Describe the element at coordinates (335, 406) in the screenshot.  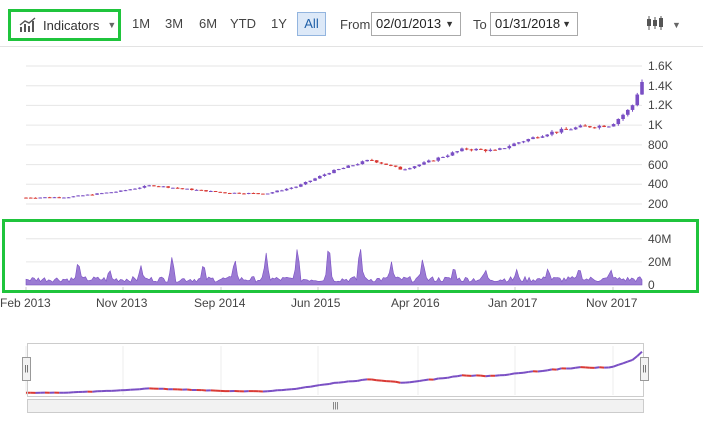
I see `navigator-scrollbar: |||` at that location.